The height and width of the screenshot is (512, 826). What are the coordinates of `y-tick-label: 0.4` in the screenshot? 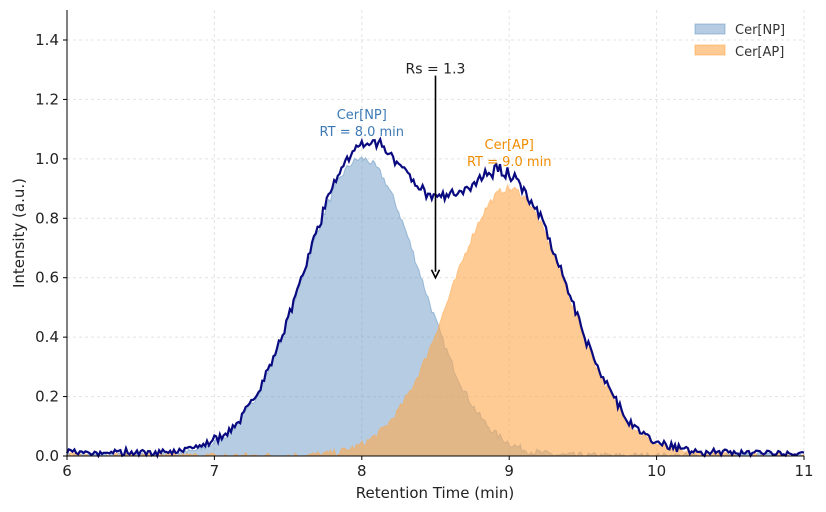 It's located at (47, 337).